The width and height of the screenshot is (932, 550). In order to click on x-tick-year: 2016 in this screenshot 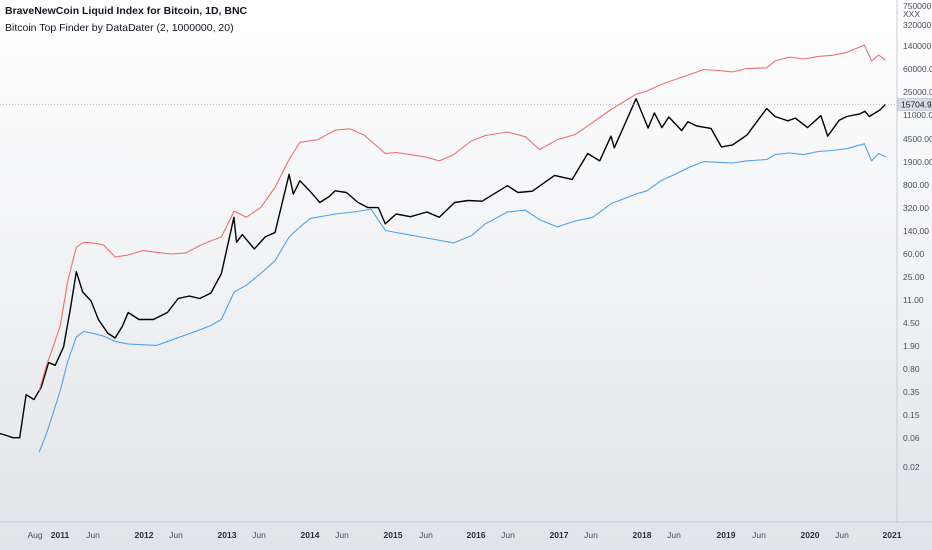, I will do `click(476, 535)`.